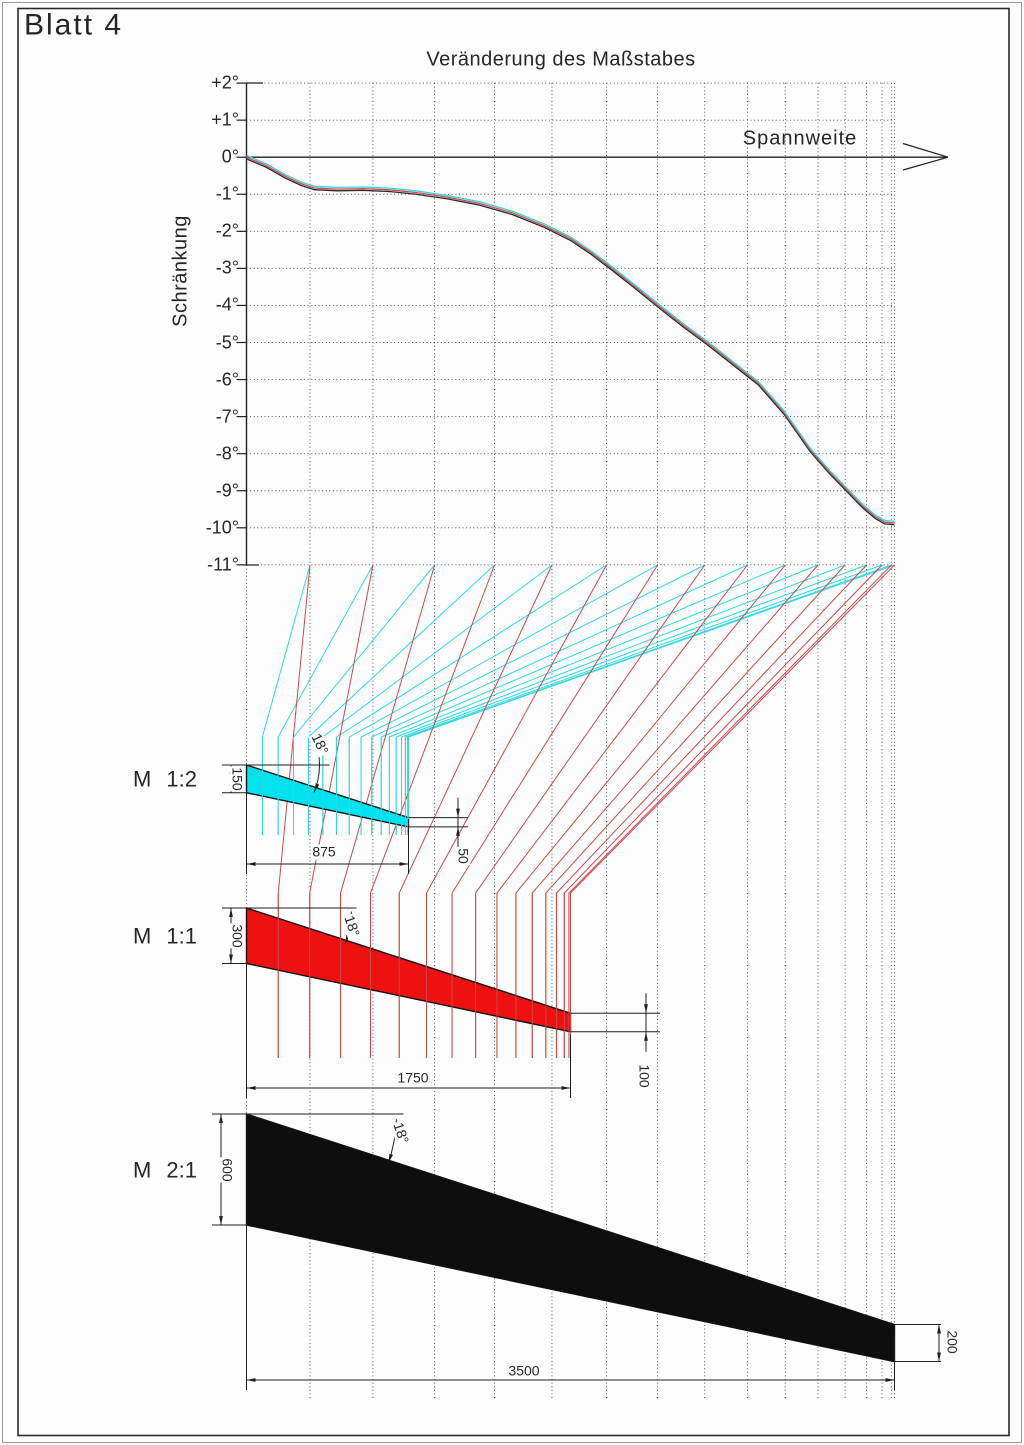  What do you see at coordinates (227, 490) in the screenshot?
I see `y-tick-label: -9°` at bounding box center [227, 490].